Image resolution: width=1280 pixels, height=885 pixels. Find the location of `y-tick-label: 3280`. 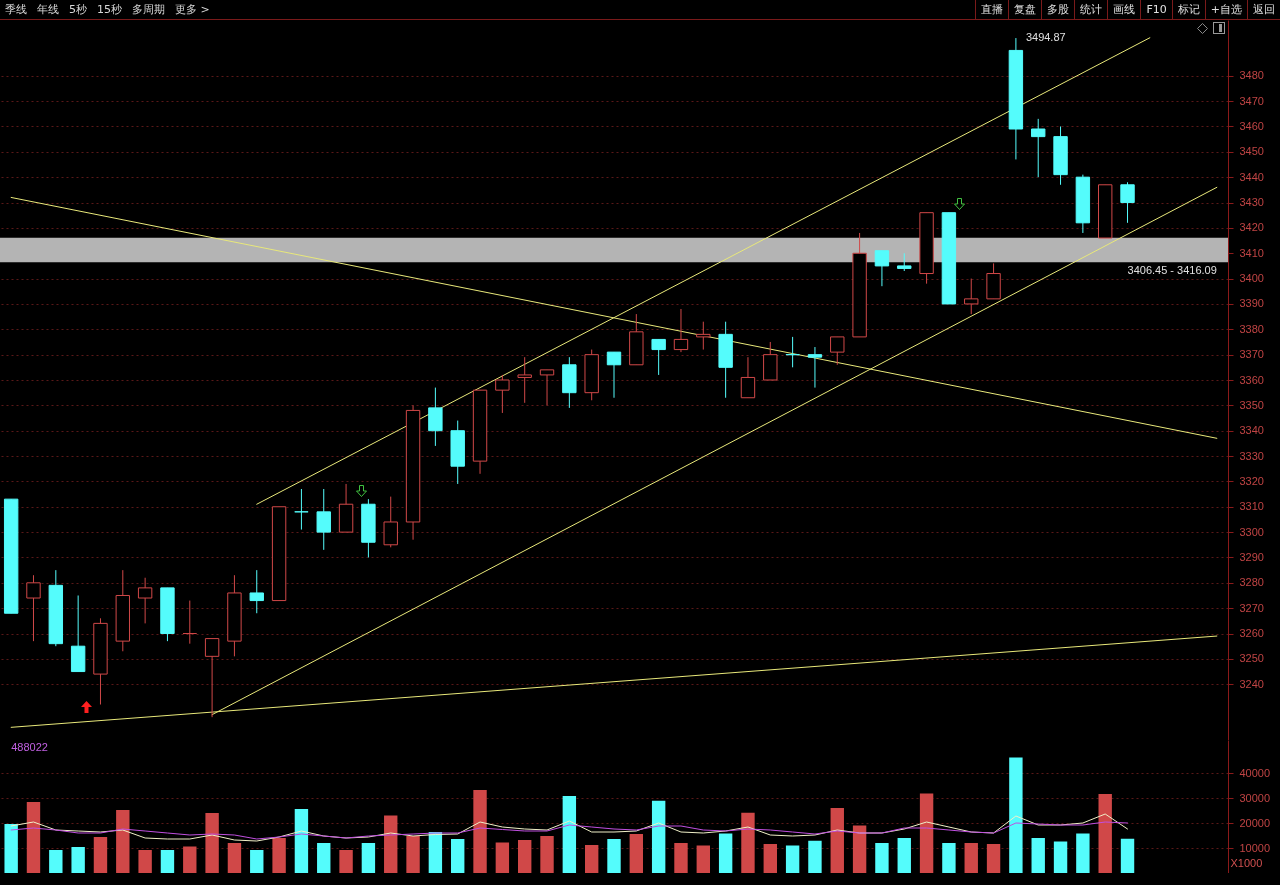

y-tick-label: 3280 is located at coordinates (1251, 582).